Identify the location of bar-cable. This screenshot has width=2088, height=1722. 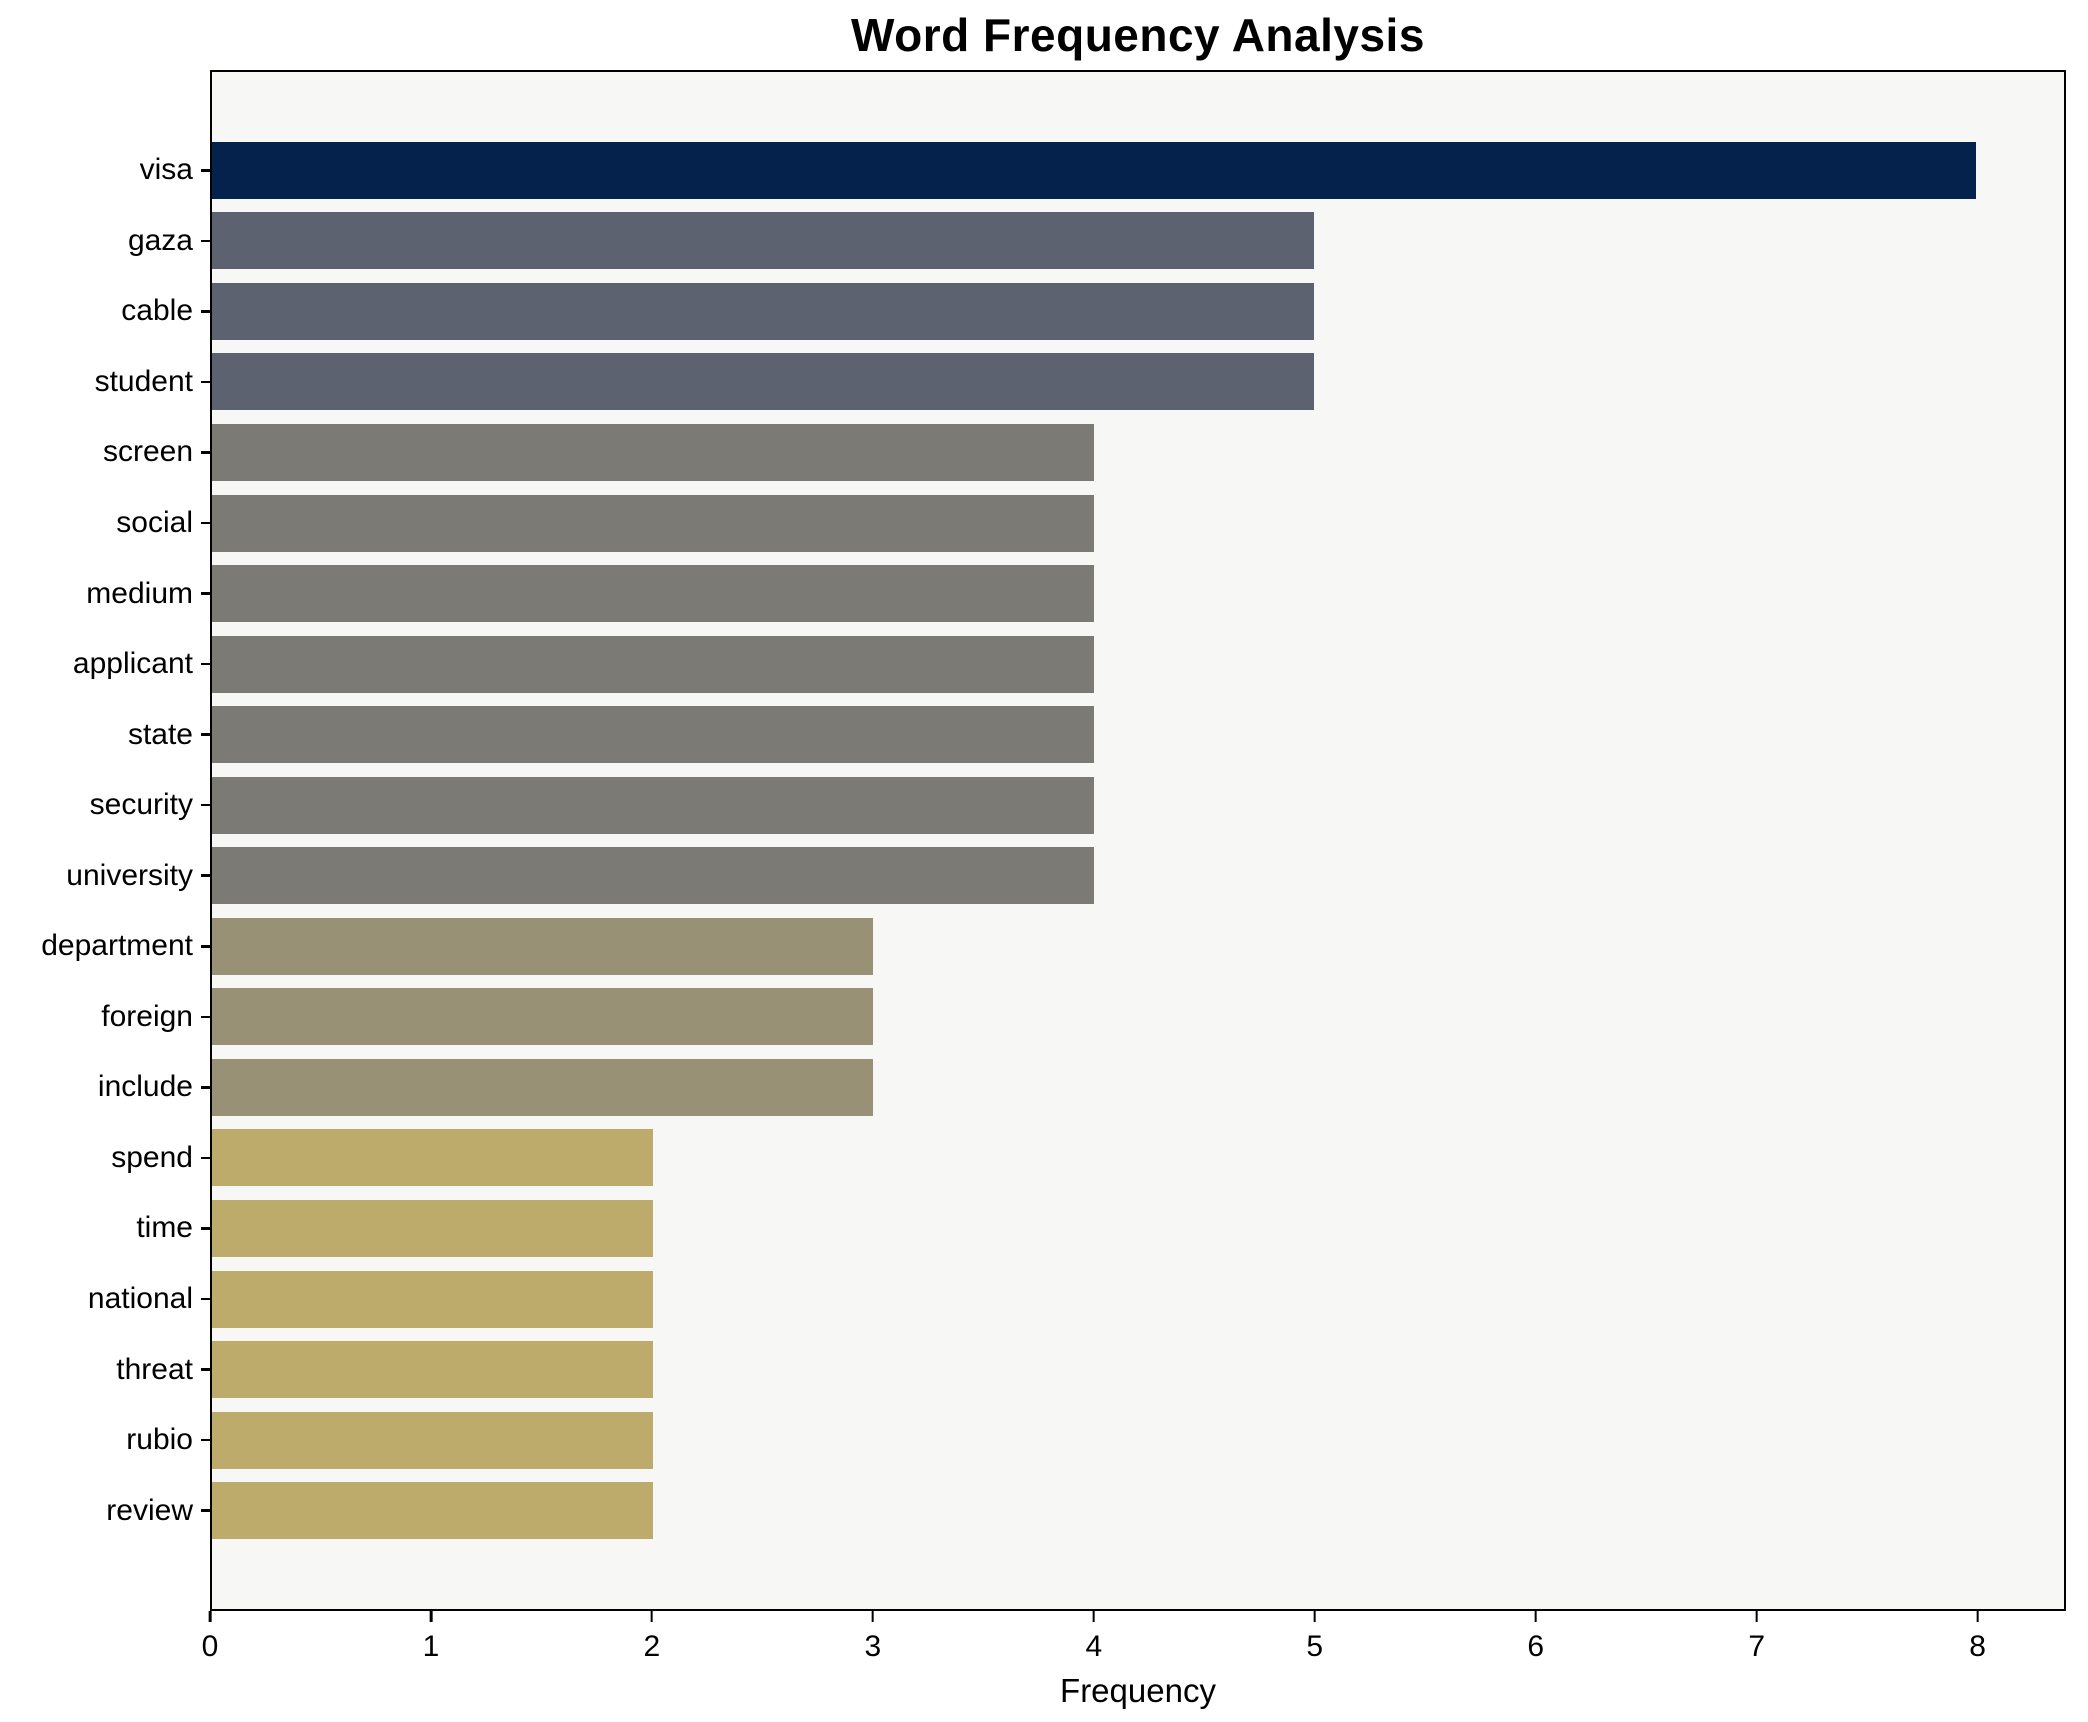
(763, 311).